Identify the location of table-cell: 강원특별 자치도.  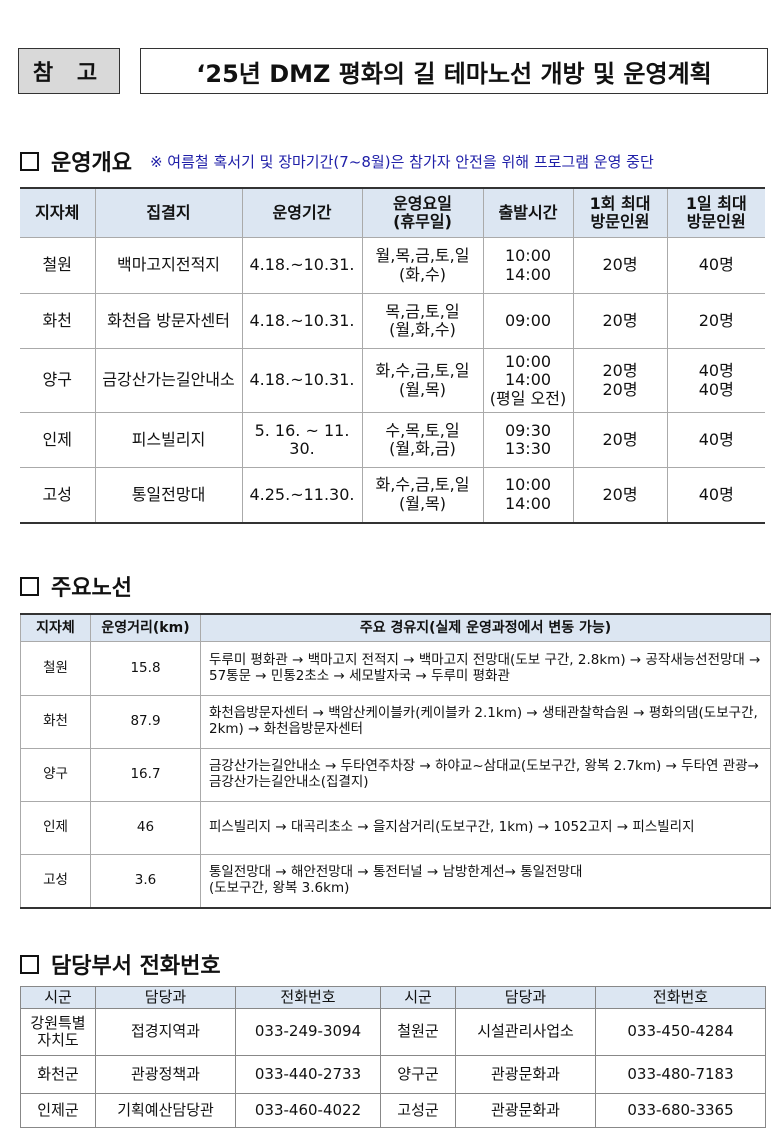
(58, 1032).